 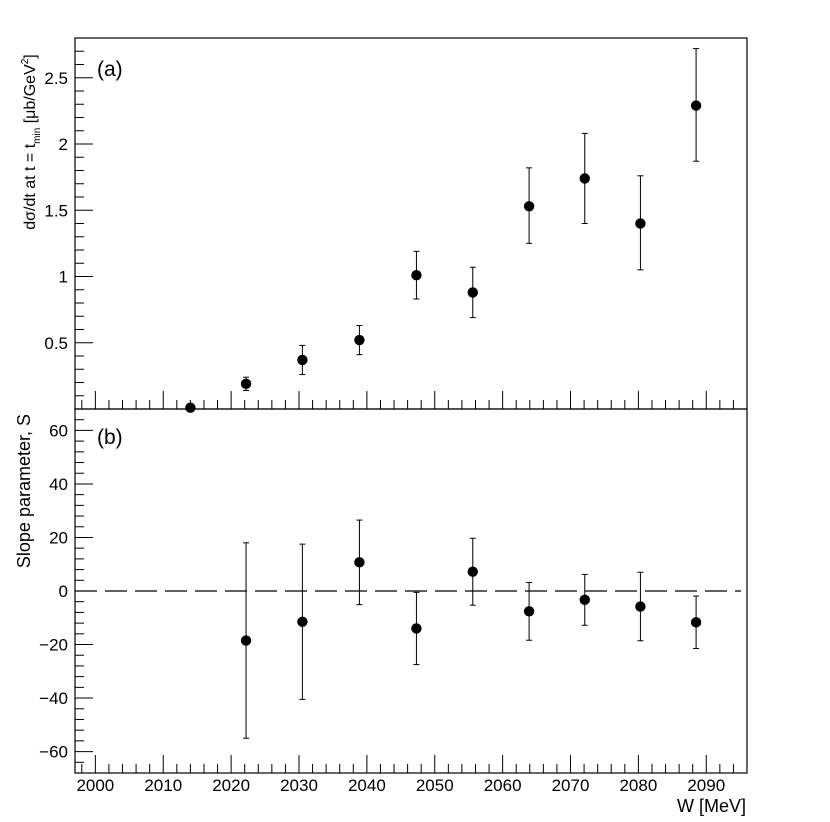 I want to click on ytick-label: 0.5, so click(x=56, y=343).